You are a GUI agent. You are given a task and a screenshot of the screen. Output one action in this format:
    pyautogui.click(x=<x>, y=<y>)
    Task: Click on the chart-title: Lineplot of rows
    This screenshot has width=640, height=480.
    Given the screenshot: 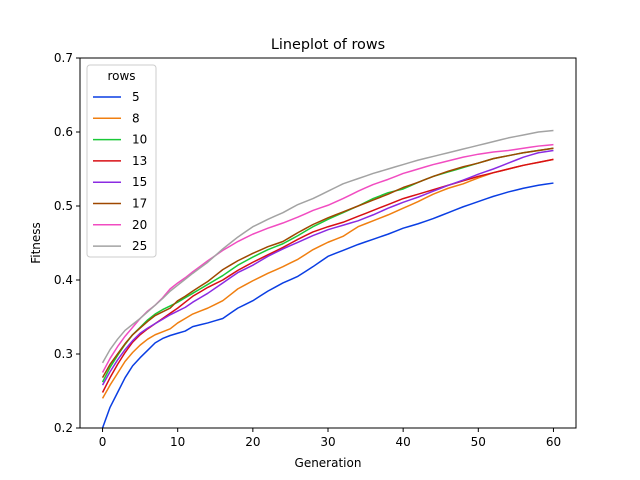 What is the action you would take?
    pyautogui.click(x=328, y=45)
    